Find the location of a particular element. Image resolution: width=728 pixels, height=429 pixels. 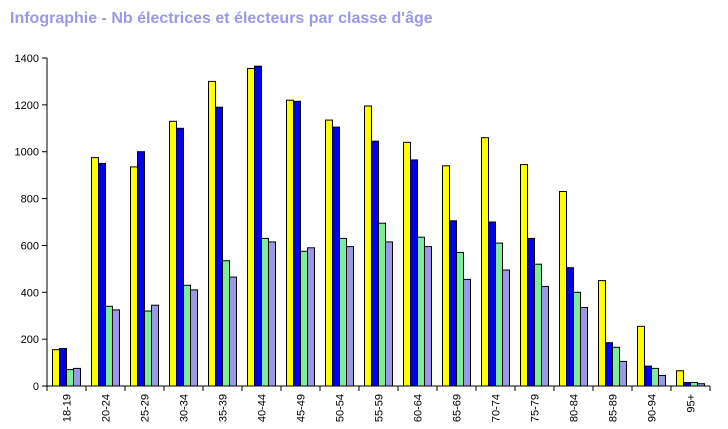

bar-95+-series-2 is located at coordinates (687, 384).